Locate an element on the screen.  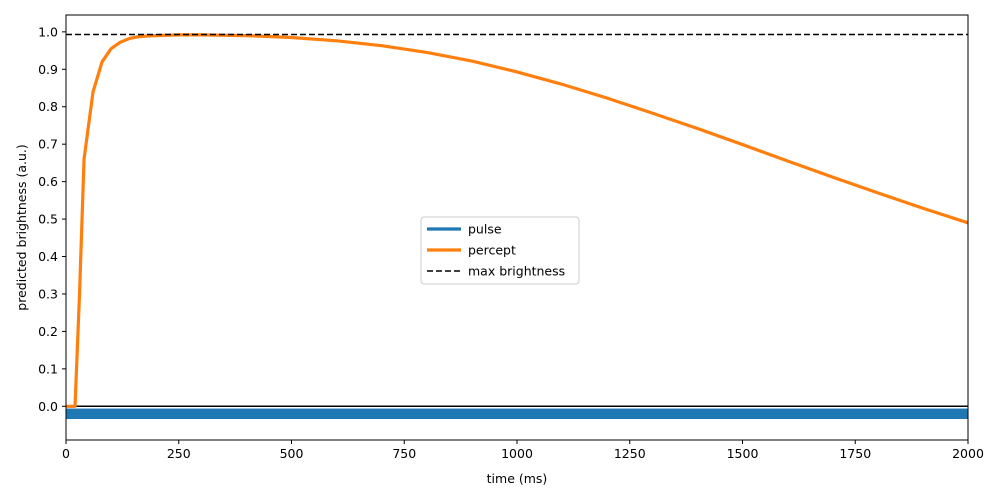
legend-box is located at coordinates (500, 250).